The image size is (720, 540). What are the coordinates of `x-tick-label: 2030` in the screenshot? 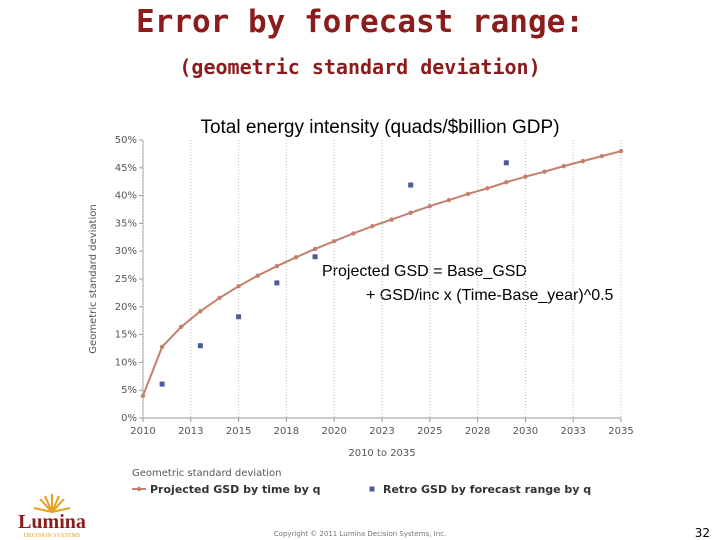 It's located at (525, 431).